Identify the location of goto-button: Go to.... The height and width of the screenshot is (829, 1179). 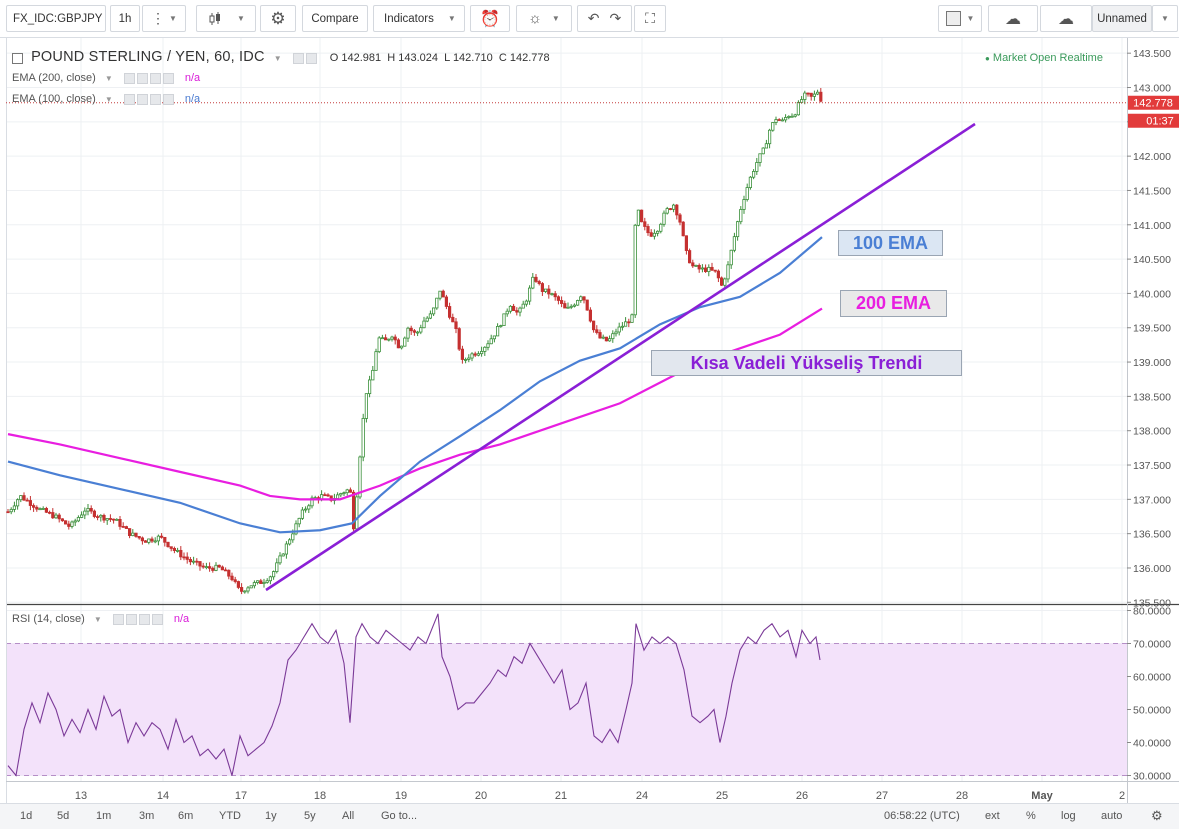
(399, 816).